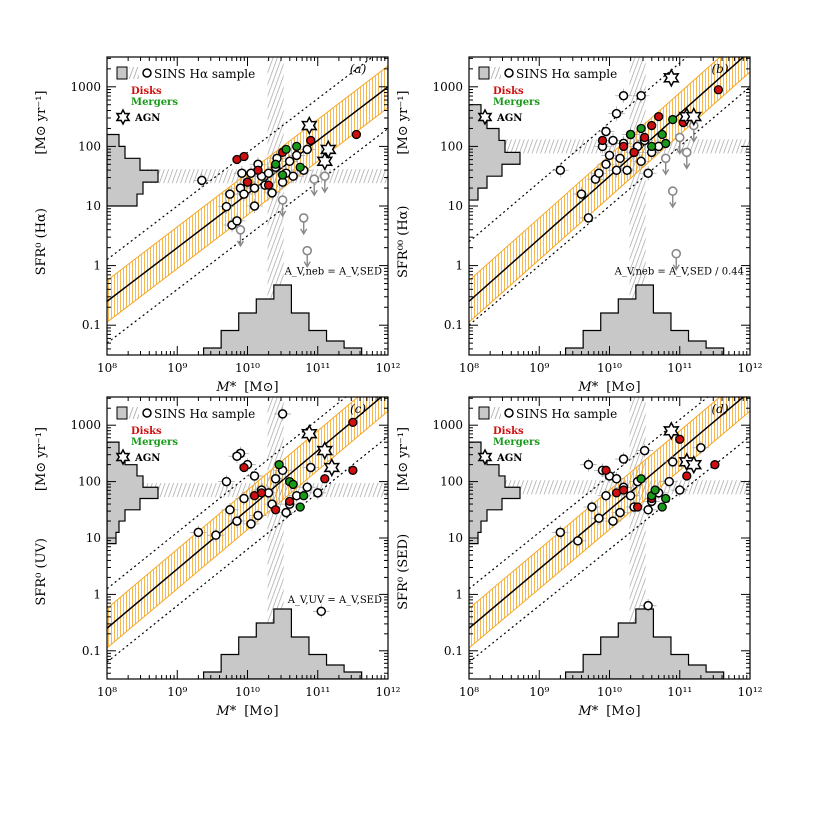 The height and width of the screenshot is (832, 830). I want to click on dotted-scatter-line, so click(247, 549).